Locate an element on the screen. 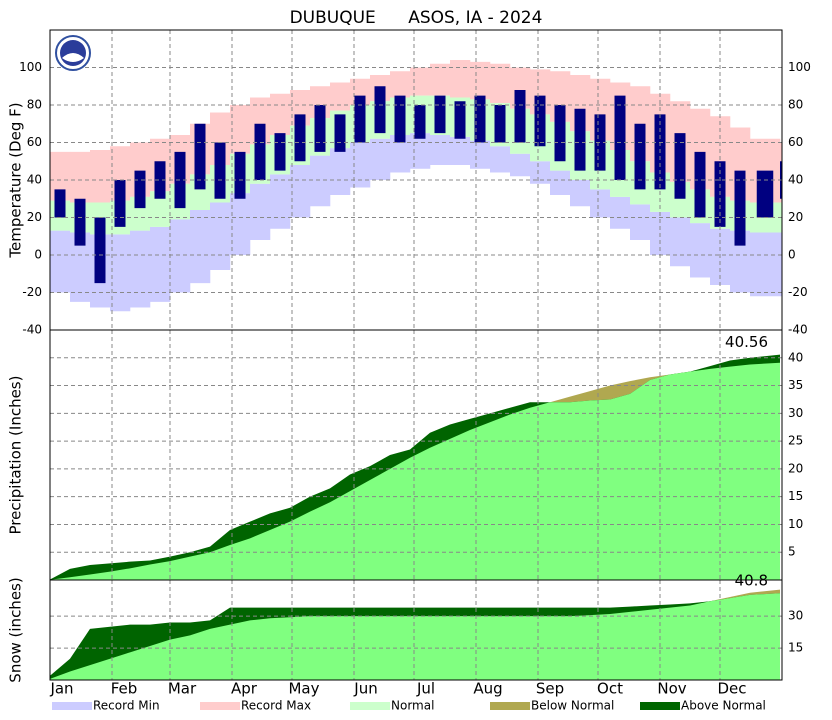 The image size is (832, 720). x-tick-label: Dec is located at coordinates (731, 689).